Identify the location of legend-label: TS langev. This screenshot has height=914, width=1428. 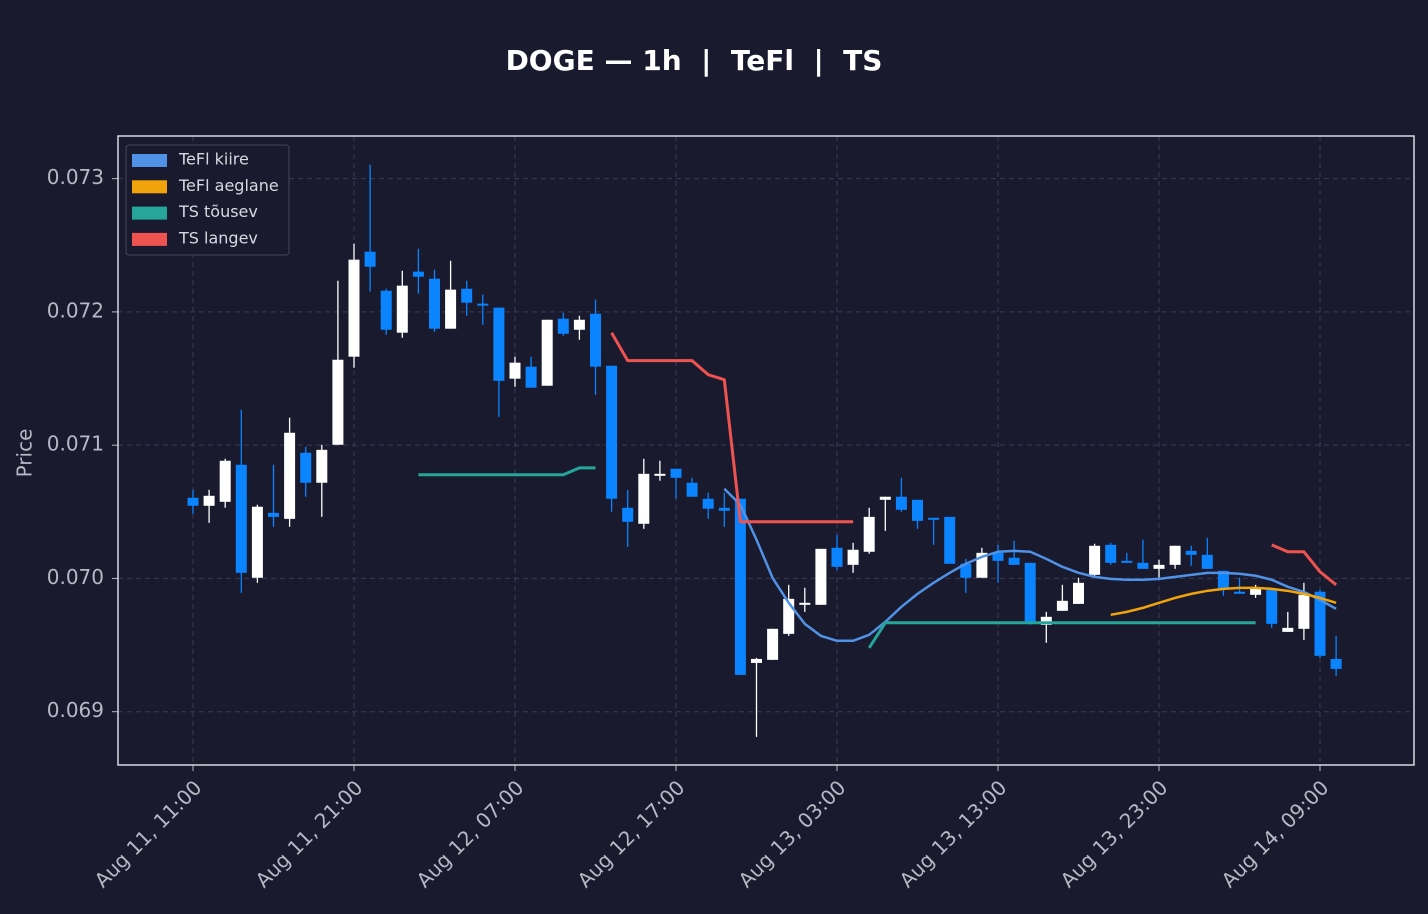
(218, 237).